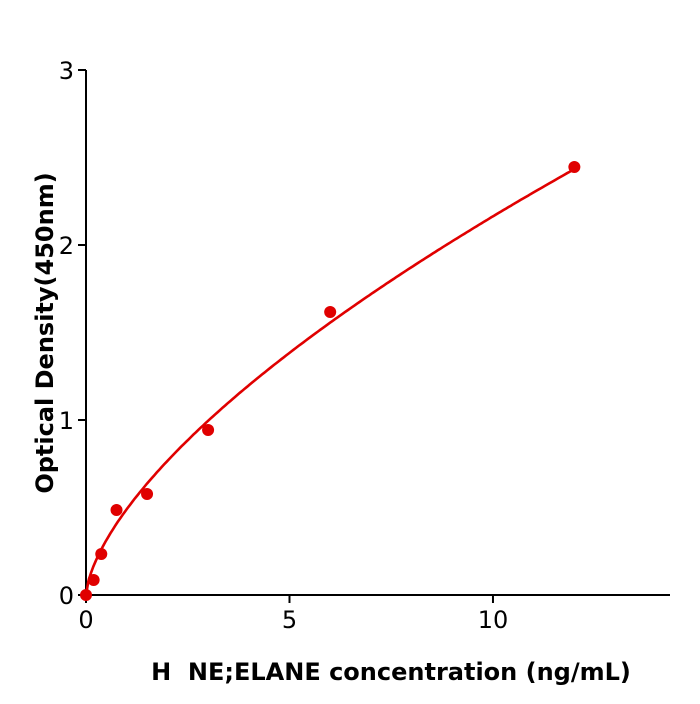  I want to click on y-tick-label: 2, so click(66, 246).